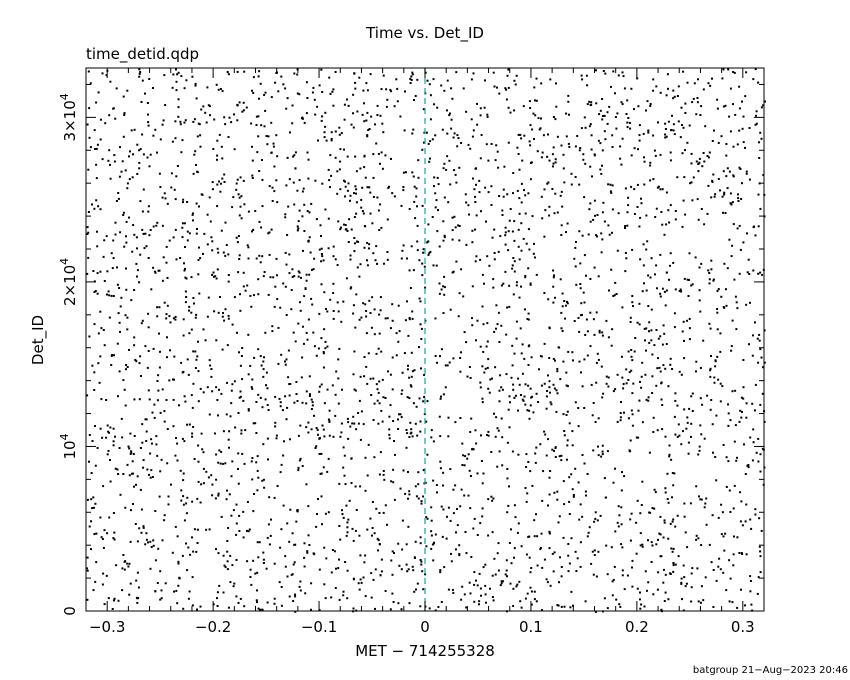 The height and width of the screenshot is (680, 850). Describe the element at coordinates (637, 627) in the screenshot. I see `x-tick-label: 0.2` at that location.